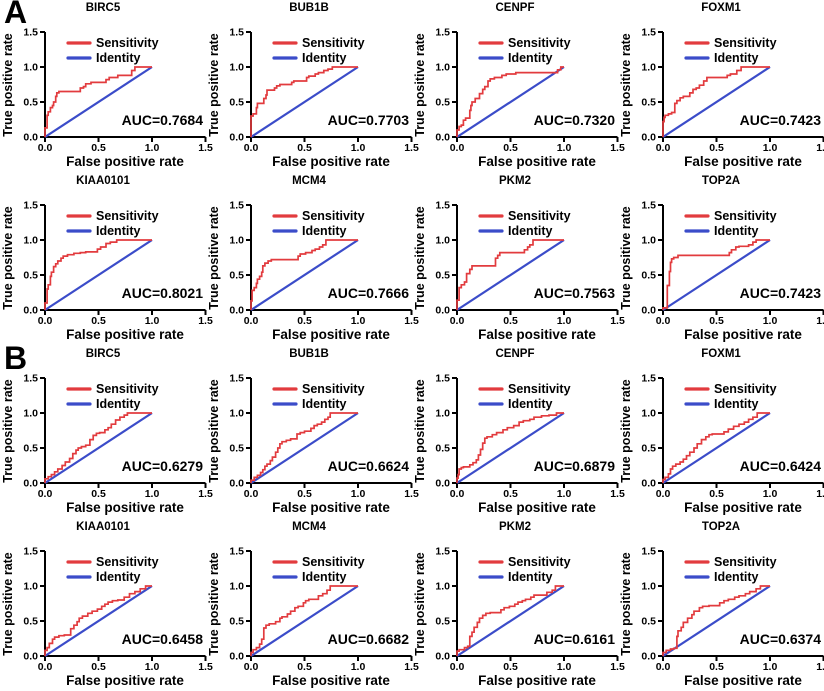 The height and width of the screenshot is (691, 824). What do you see at coordinates (515, 181) in the screenshot?
I see `chart-title: PKM2` at bounding box center [515, 181].